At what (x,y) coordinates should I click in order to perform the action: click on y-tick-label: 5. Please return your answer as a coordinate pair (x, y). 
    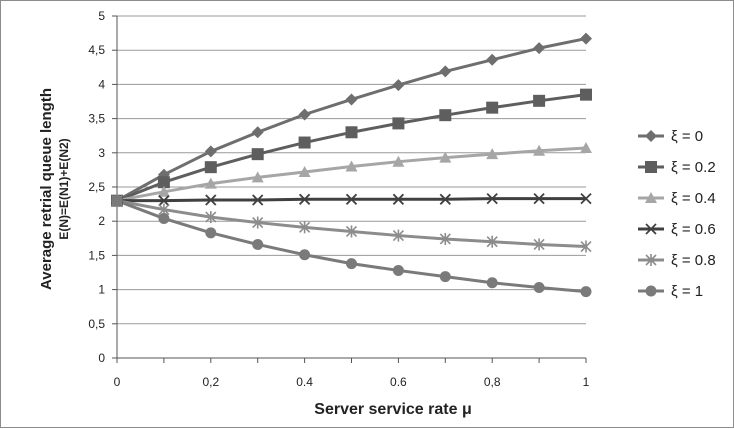
    Looking at the image, I should click on (101, 16).